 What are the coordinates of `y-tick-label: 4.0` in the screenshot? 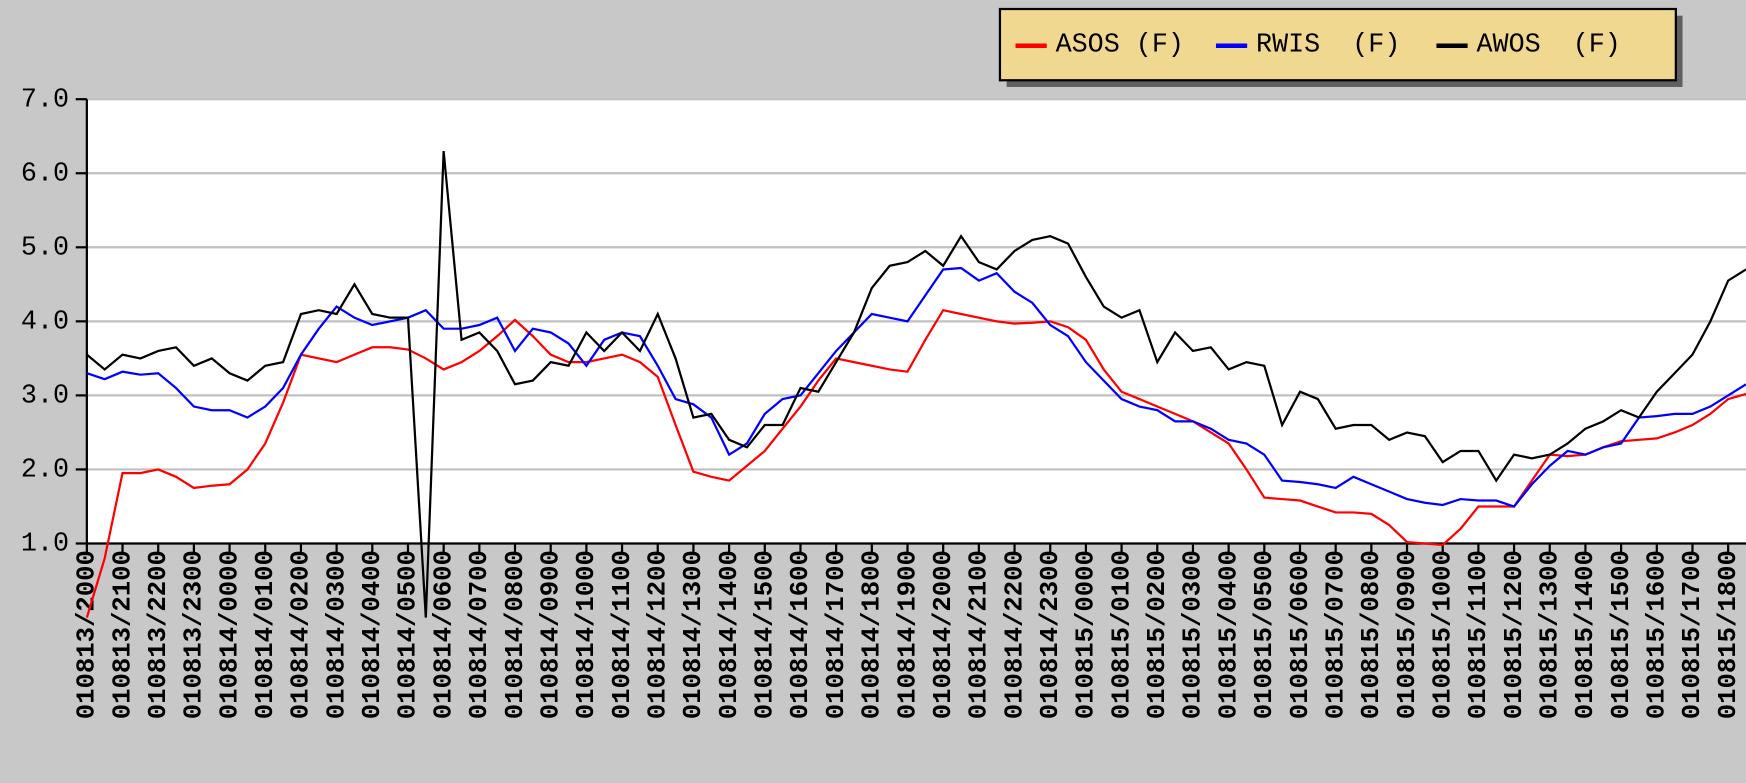 It's located at (45, 322).